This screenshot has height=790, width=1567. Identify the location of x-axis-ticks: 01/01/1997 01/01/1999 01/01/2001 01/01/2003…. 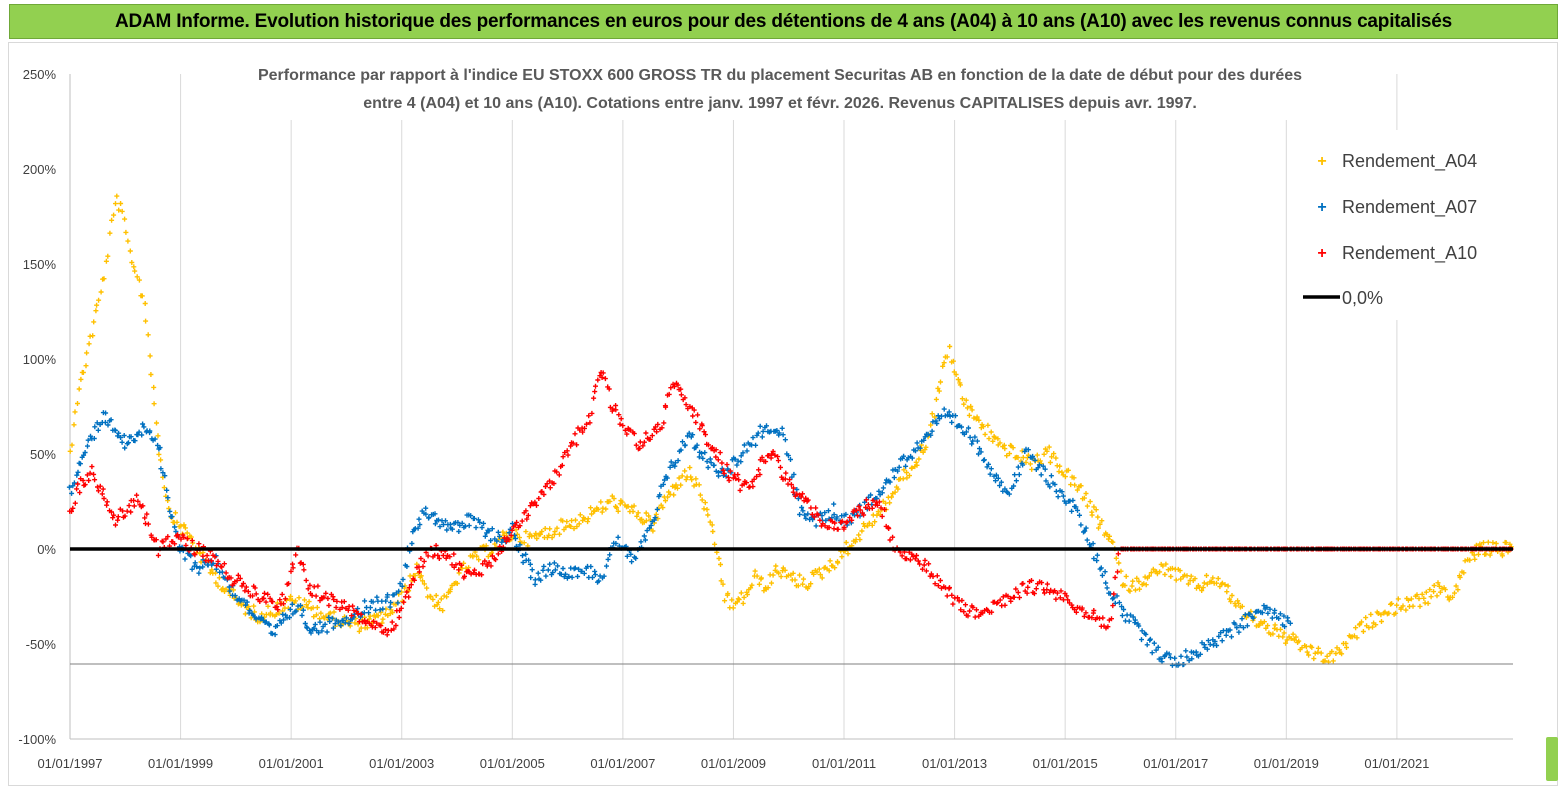
(733, 763).